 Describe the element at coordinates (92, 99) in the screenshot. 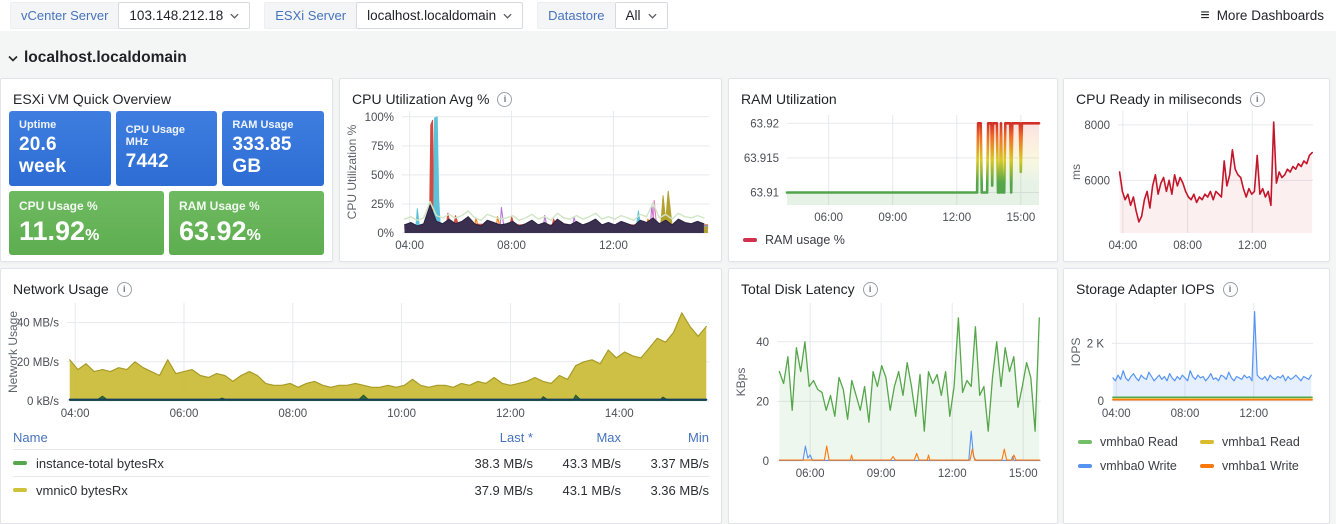

I see `panel-title: ESXi VM Quick Overview` at that location.